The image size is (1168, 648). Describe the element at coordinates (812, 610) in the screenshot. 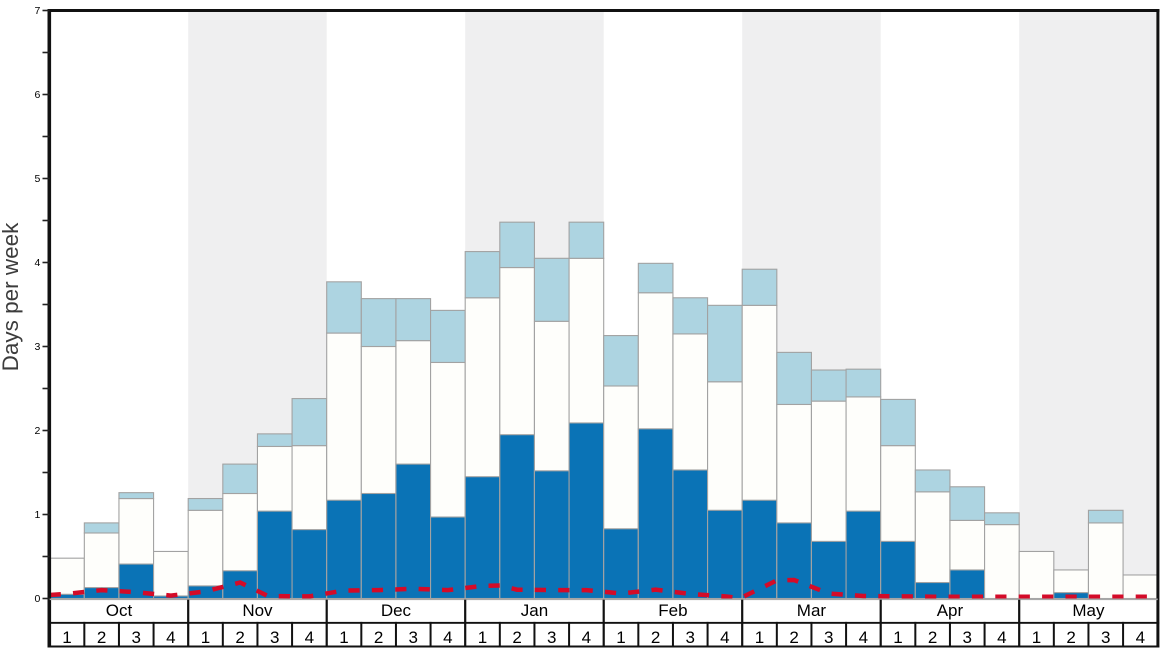

I see `svg-text: Mar` at that location.